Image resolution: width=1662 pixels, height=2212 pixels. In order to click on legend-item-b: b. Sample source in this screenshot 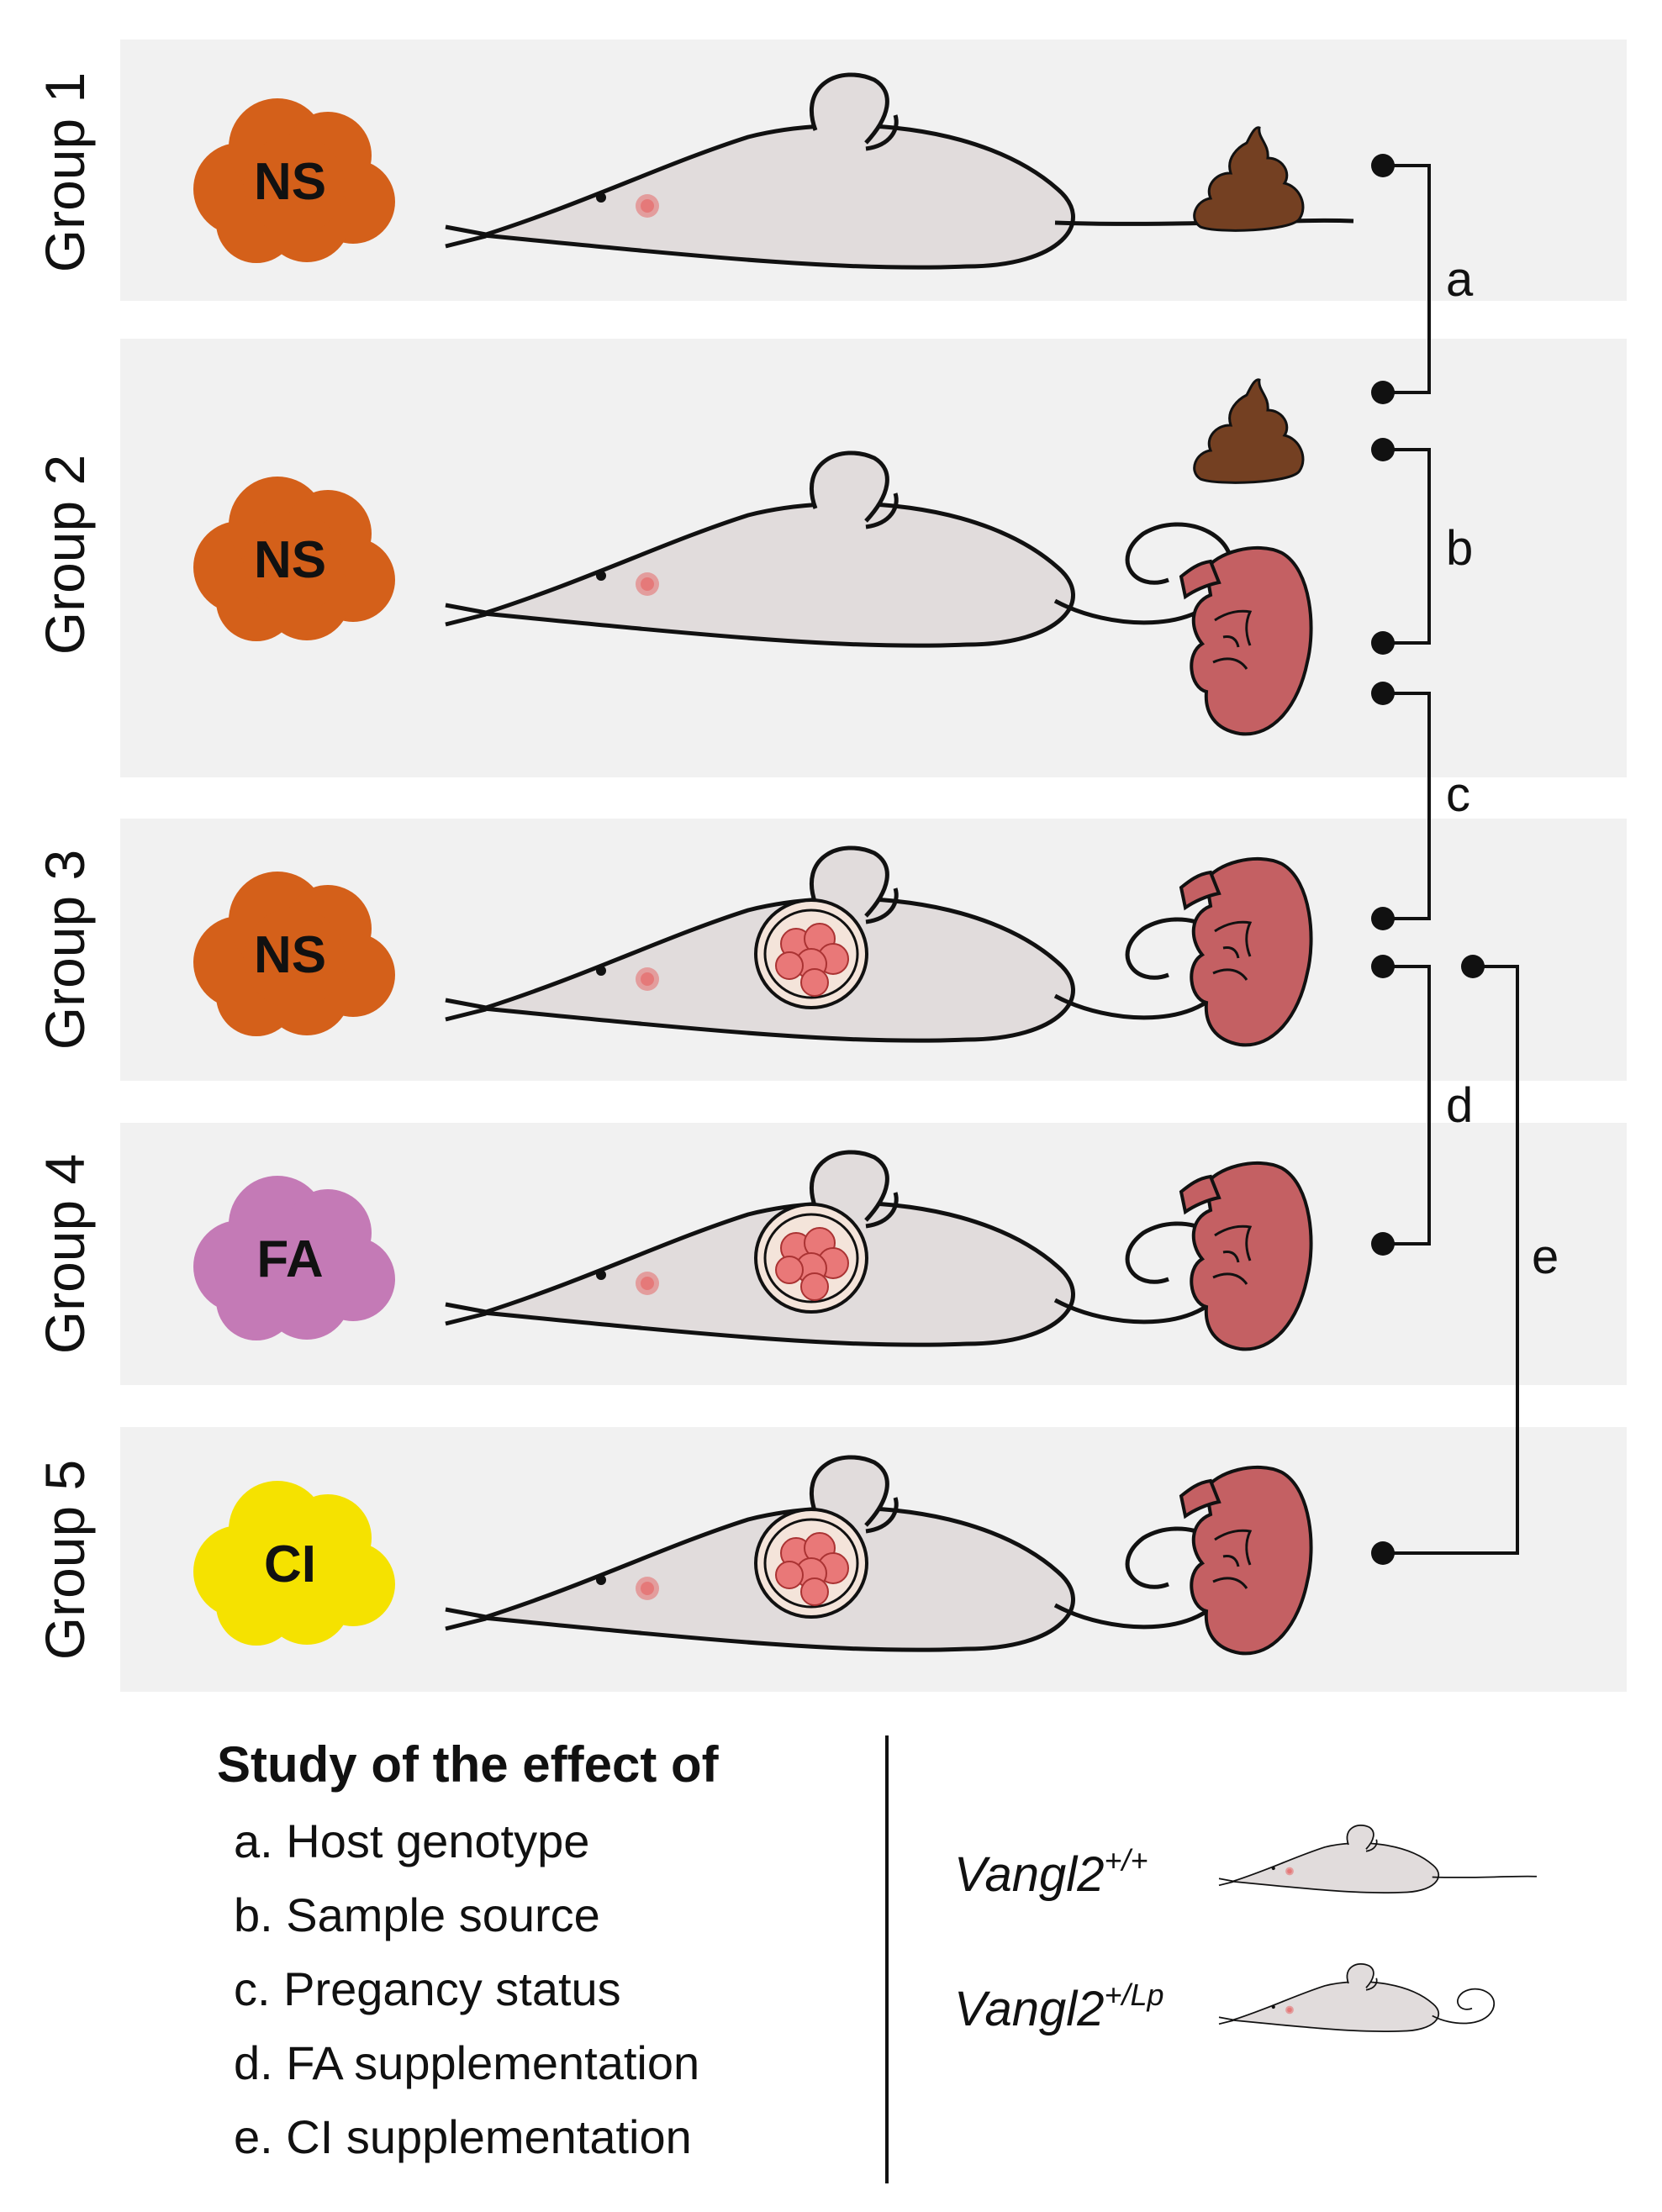, I will do `click(417, 1914)`.